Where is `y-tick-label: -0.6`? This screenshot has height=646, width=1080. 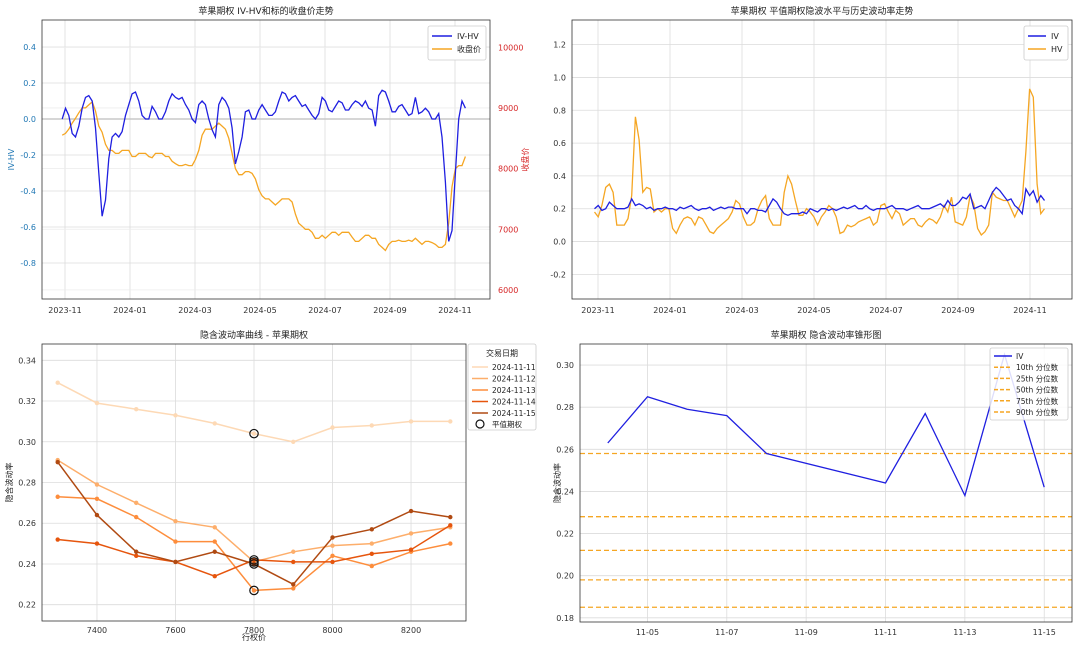 y-tick-label: -0.6 is located at coordinates (28, 227).